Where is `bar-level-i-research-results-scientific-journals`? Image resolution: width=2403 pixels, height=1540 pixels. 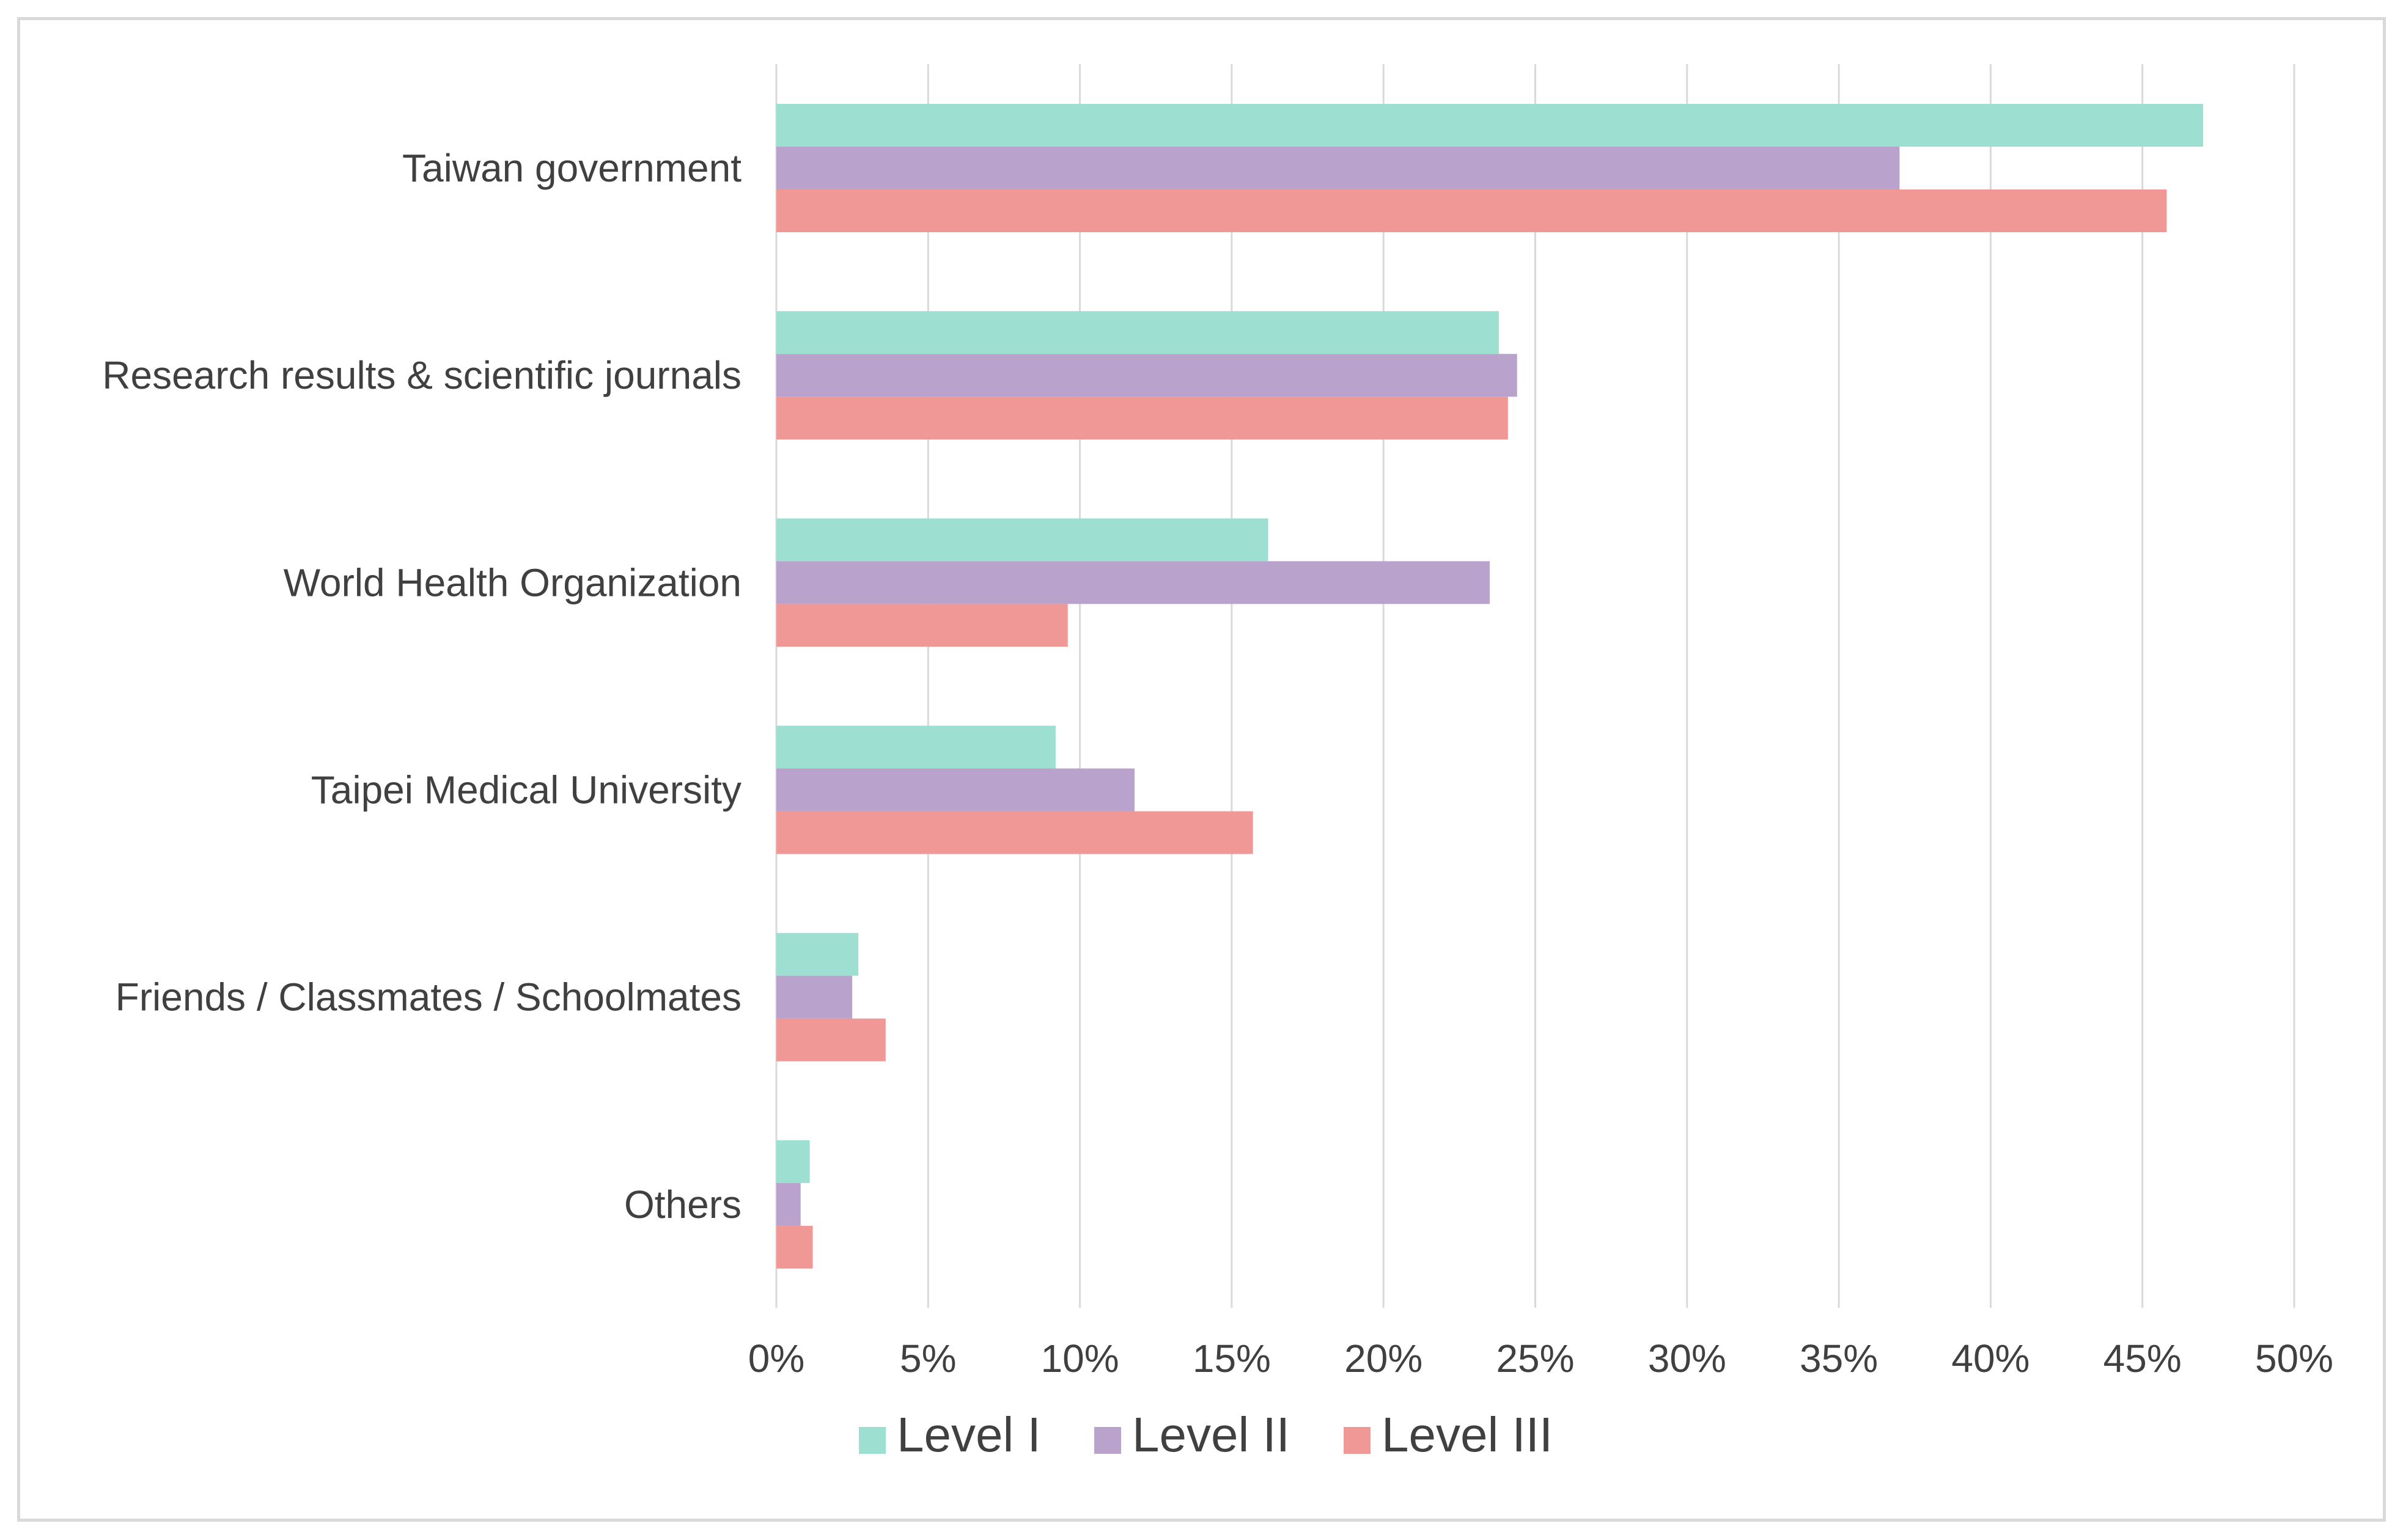 bar-level-i-research-results-scientific-journals is located at coordinates (1137, 333).